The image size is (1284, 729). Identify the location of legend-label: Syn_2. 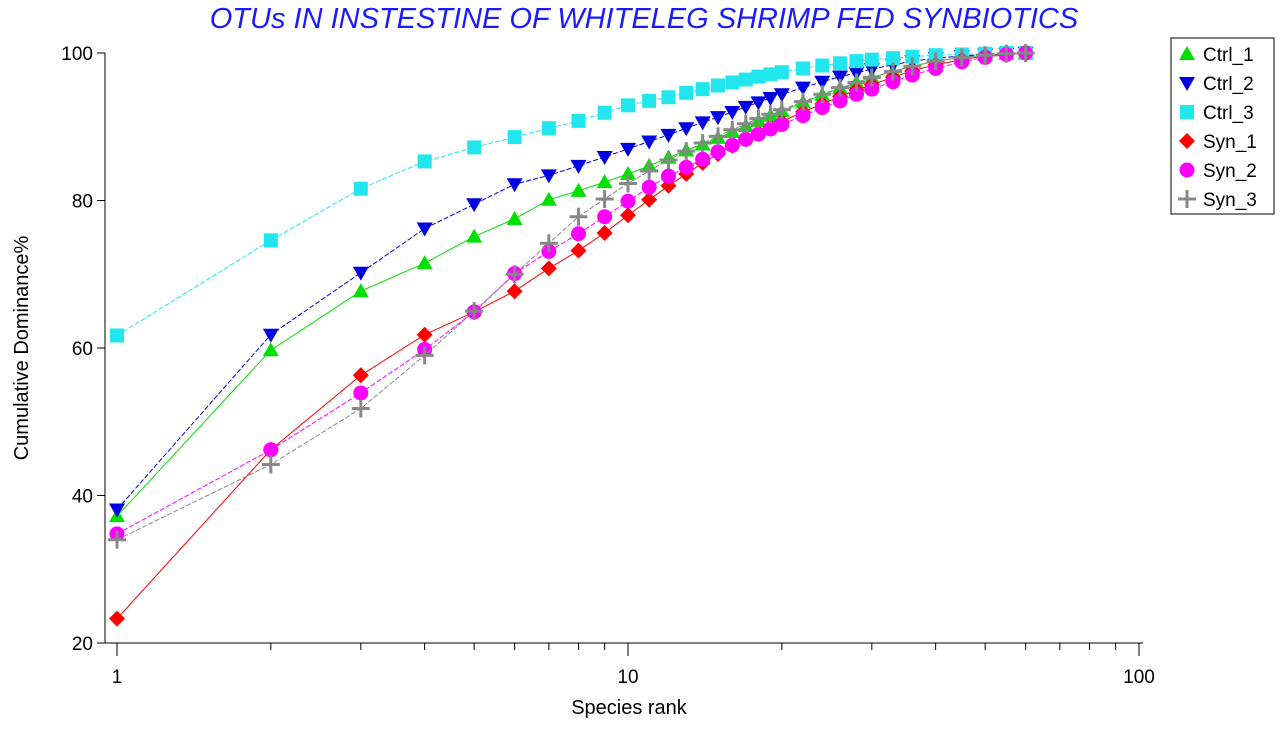
(1230, 171).